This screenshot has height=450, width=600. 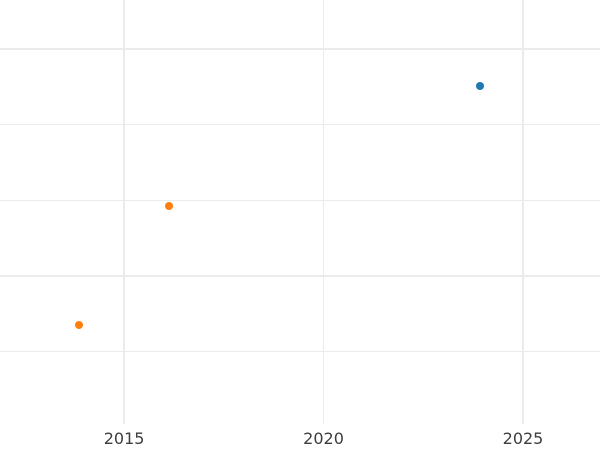 What do you see at coordinates (523, 438) in the screenshot?
I see `x-tick-label: 2025` at bounding box center [523, 438].